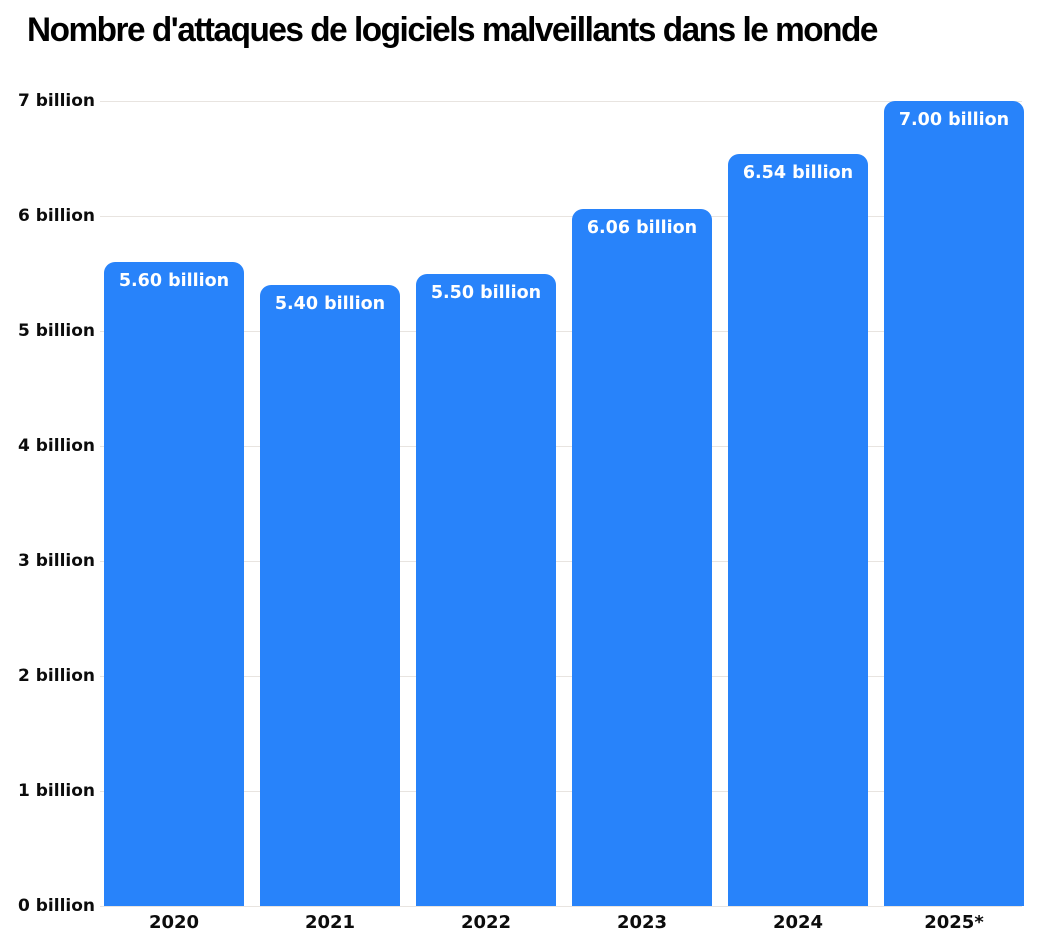 This screenshot has width=1048, height=936. Describe the element at coordinates (486, 589) in the screenshot. I see `bar-2022: 5.50 billion` at that location.